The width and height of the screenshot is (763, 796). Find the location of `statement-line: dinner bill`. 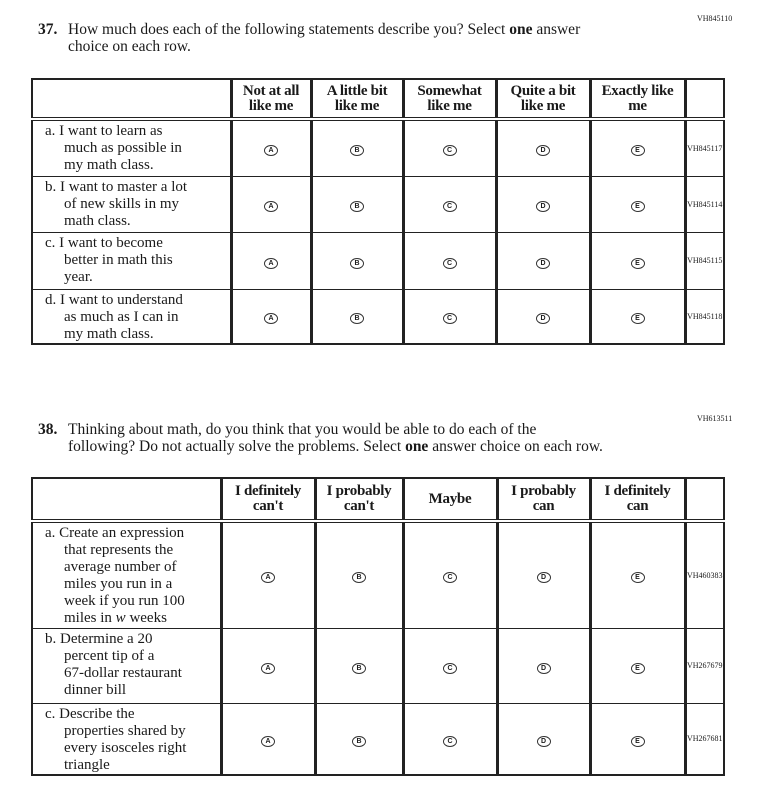

statement-line: dinner bill is located at coordinates (95, 689).